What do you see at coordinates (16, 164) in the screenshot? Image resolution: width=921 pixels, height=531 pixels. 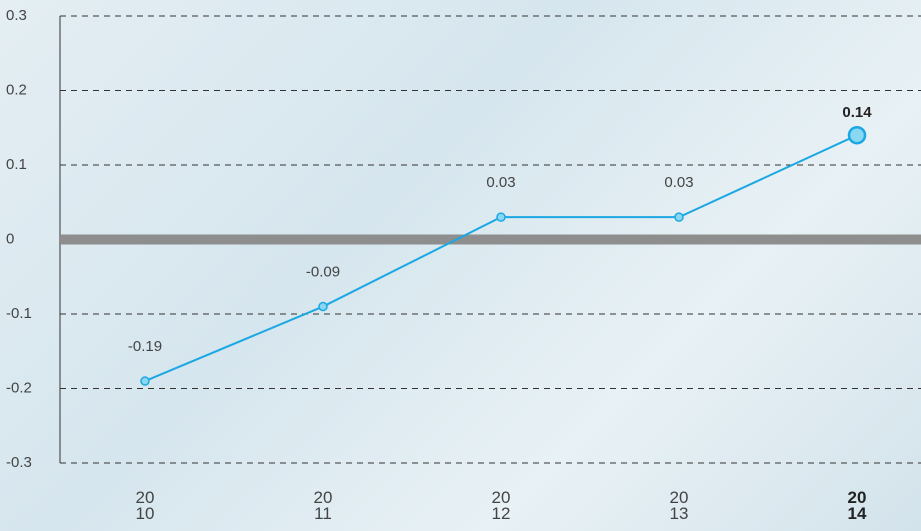 I see `y-tick-label: 0.1` at bounding box center [16, 164].